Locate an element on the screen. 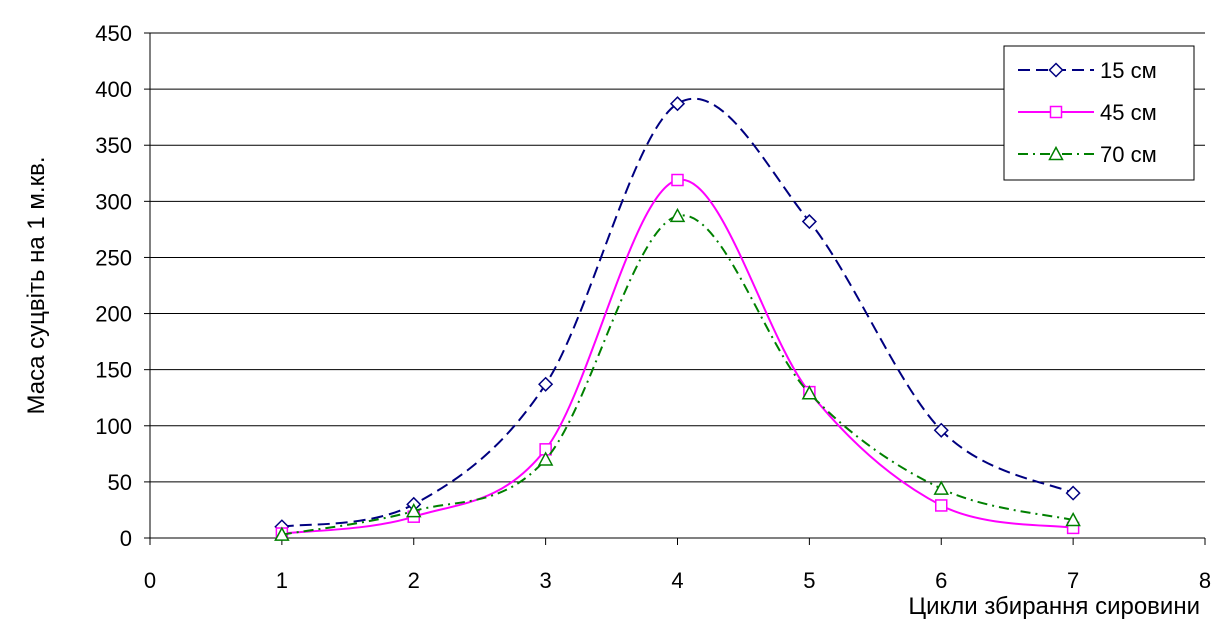  legend-label-0: 15 см is located at coordinates (1128, 70).